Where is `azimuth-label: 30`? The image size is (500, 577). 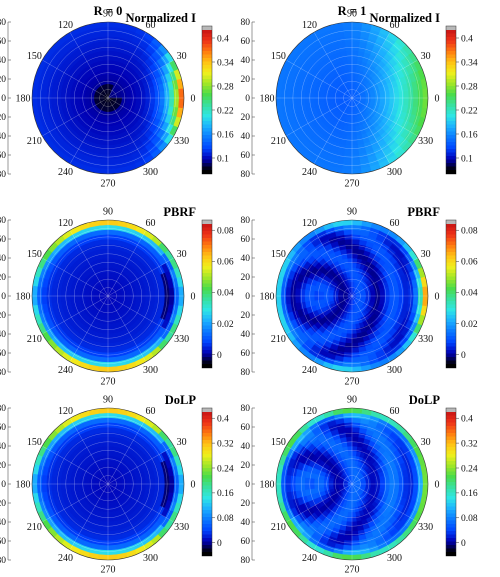
azimuth-label: 30 is located at coordinates (182, 442).